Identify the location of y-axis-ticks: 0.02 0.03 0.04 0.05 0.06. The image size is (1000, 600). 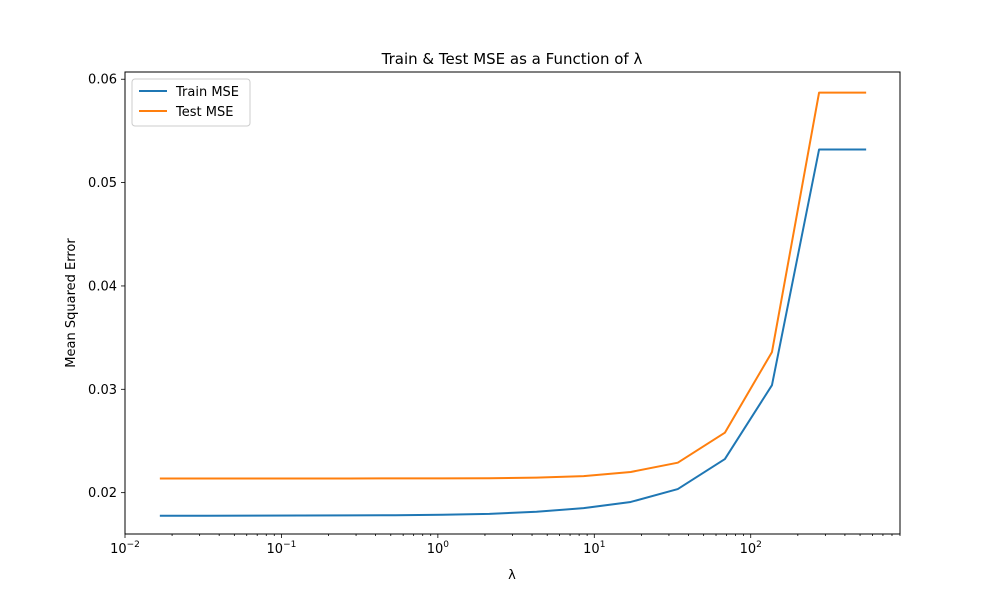
(106, 287).